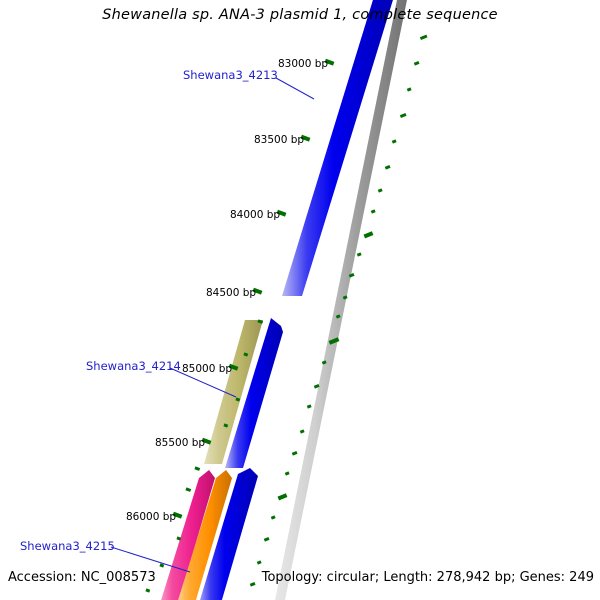  What do you see at coordinates (255, 215) in the screenshot?
I see `ruler-tick-label: 84000 bp` at bounding box center [255, 215].